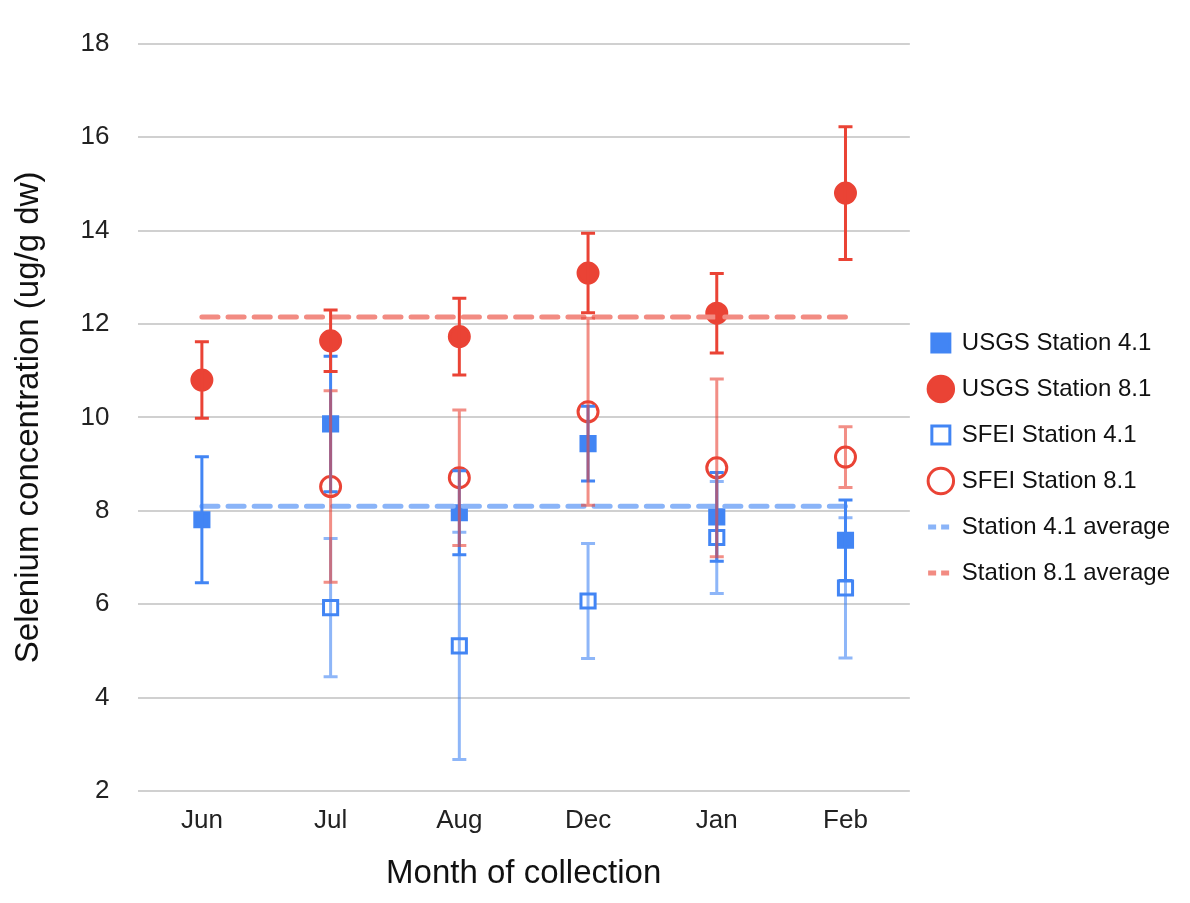 The height and width of the screenshot is (903, 1190). I want to click on y-tick-label: 14, so click(95, 228).